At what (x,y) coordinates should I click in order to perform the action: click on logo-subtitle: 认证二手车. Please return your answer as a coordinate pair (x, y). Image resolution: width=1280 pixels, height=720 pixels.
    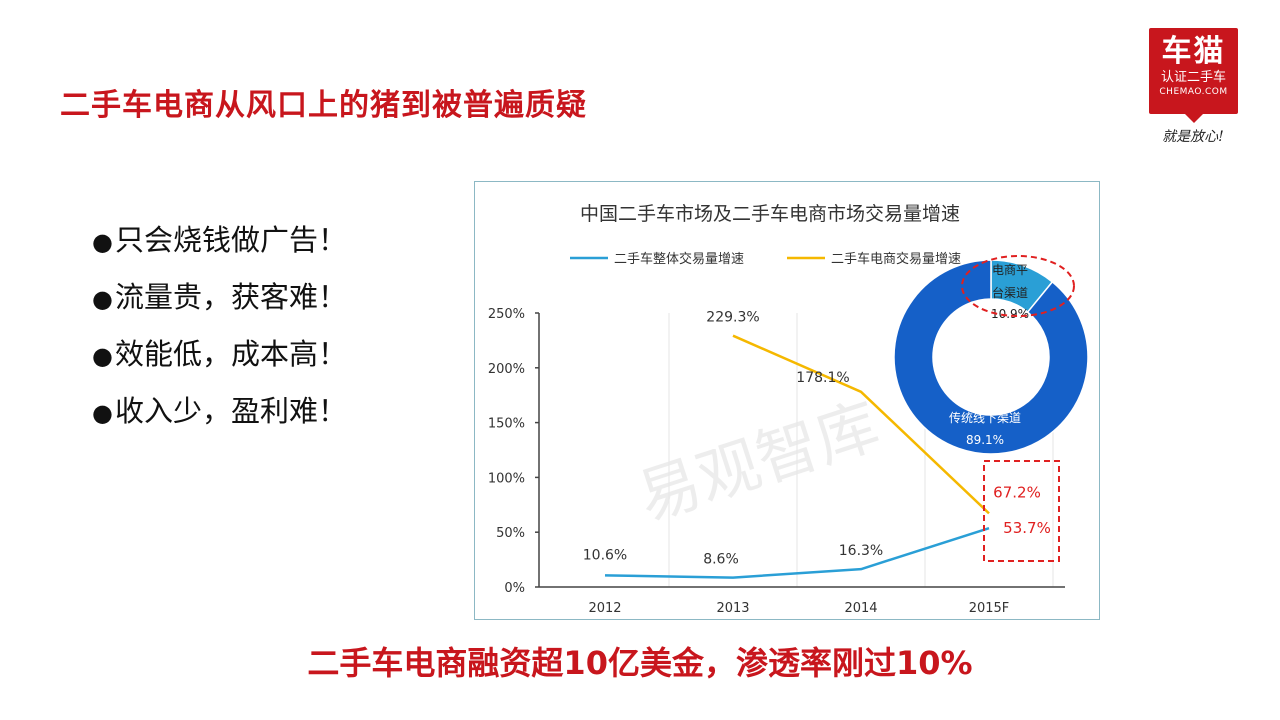
    Looking at the image, I should click on (1193, 77).